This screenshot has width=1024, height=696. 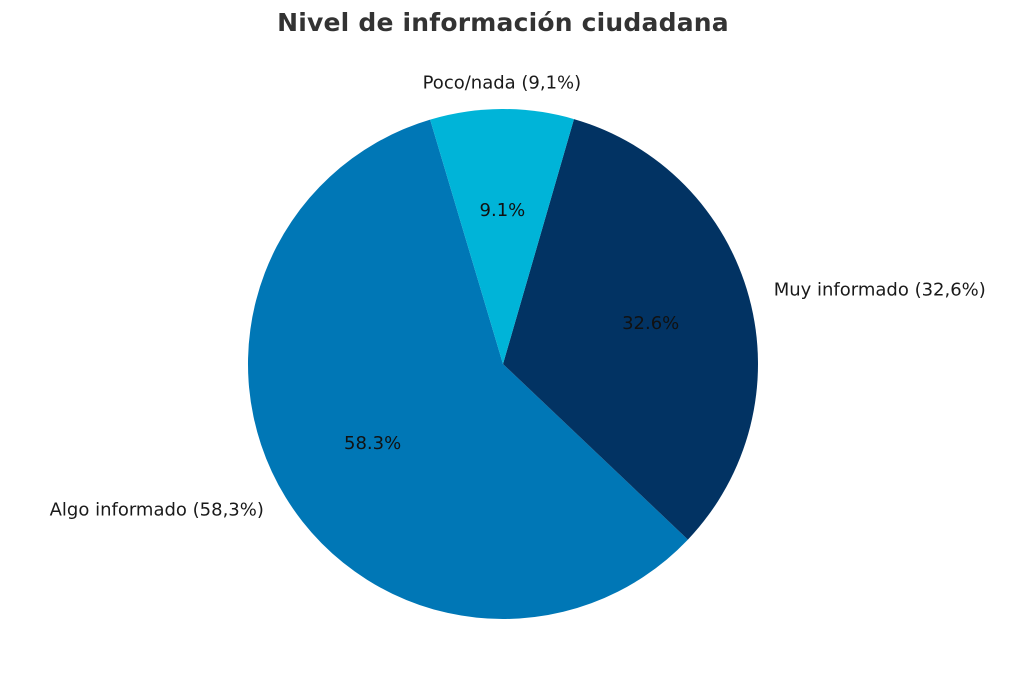 I want to click on slice-percent-muy-informado: 32.6%, so click(x=650, y=323).